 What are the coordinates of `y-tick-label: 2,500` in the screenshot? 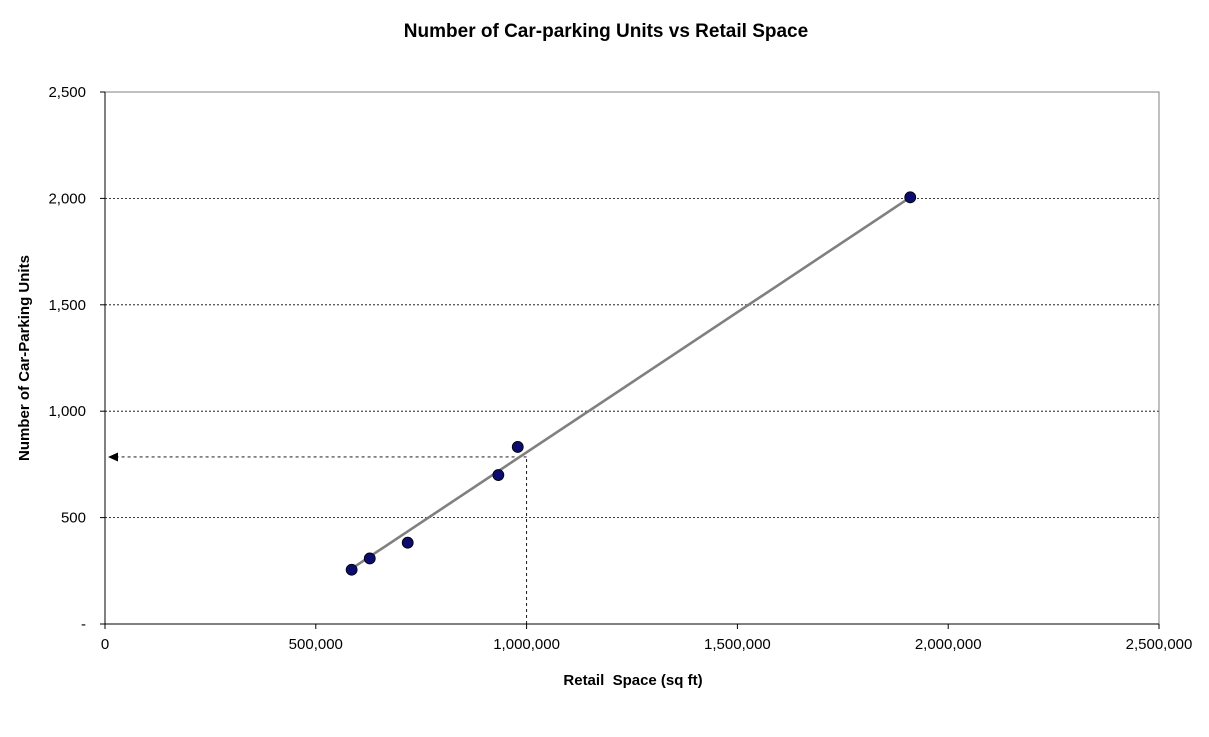 It's located at (67, 92).